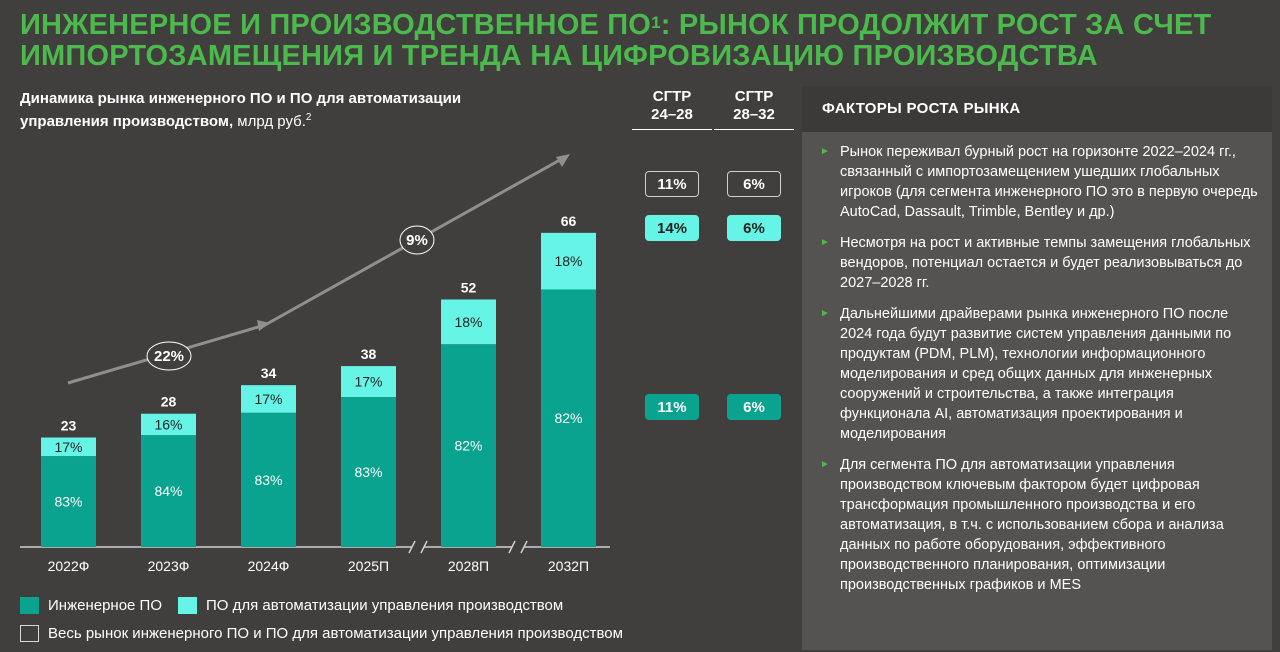 The width and height of the screenshot is (1280, 652). Describe the element at coordinates (308, 117) in the screenshot. I see `subtitle-footnote: 2` at that location.